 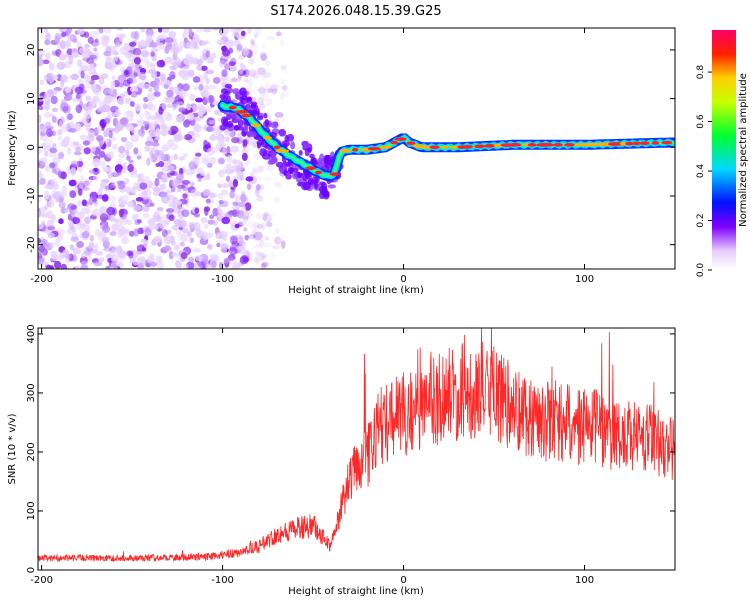 What do you see at coordinates (222, 279) in the screenshot?
I see `spectrogram-x-tick-label: -100` at bounding box center [222, 279].